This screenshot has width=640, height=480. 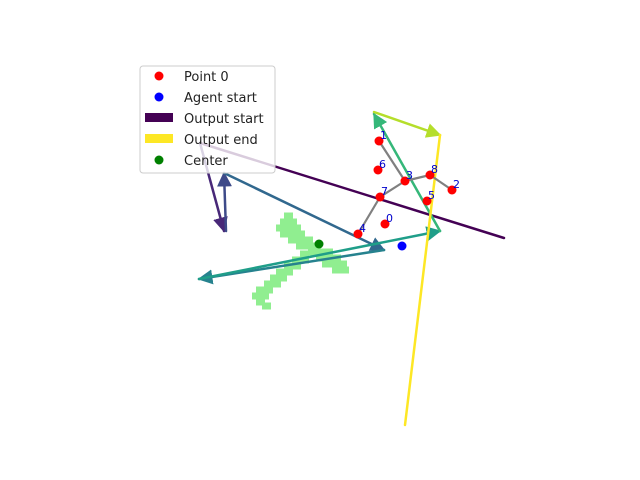 What do you see at coordinates (206, 77) in the screenshot?
I see `legend-label-point0: Point 0` at bounding box center [206, 77].